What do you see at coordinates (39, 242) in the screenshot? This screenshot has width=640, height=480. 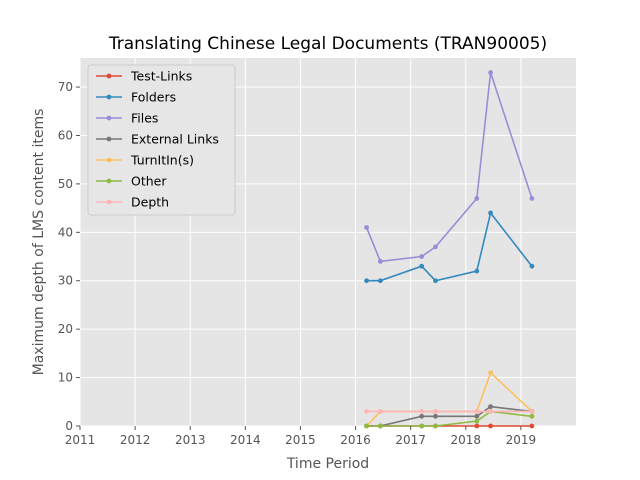 I see `y-axis-label: Maximum depth of LMS content items` at bounding box center [39, 242].